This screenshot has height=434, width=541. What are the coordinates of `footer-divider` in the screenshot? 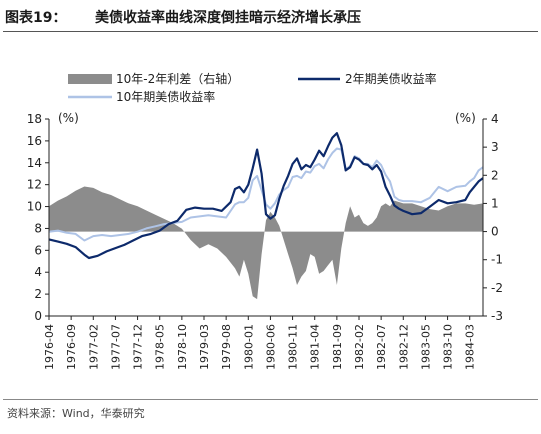 It's located at (270, 399).